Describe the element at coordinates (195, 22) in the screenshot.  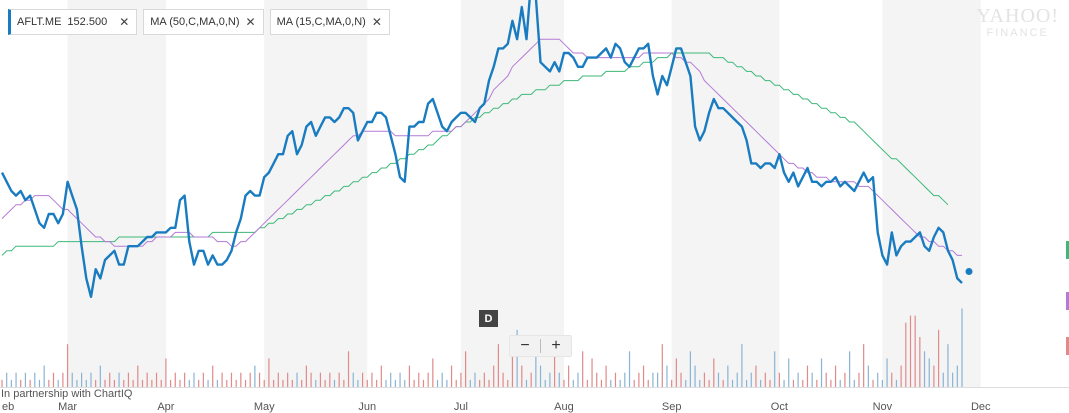
I see `legend-ma50-label: MA (50,C,MA,0,N)` at that location.